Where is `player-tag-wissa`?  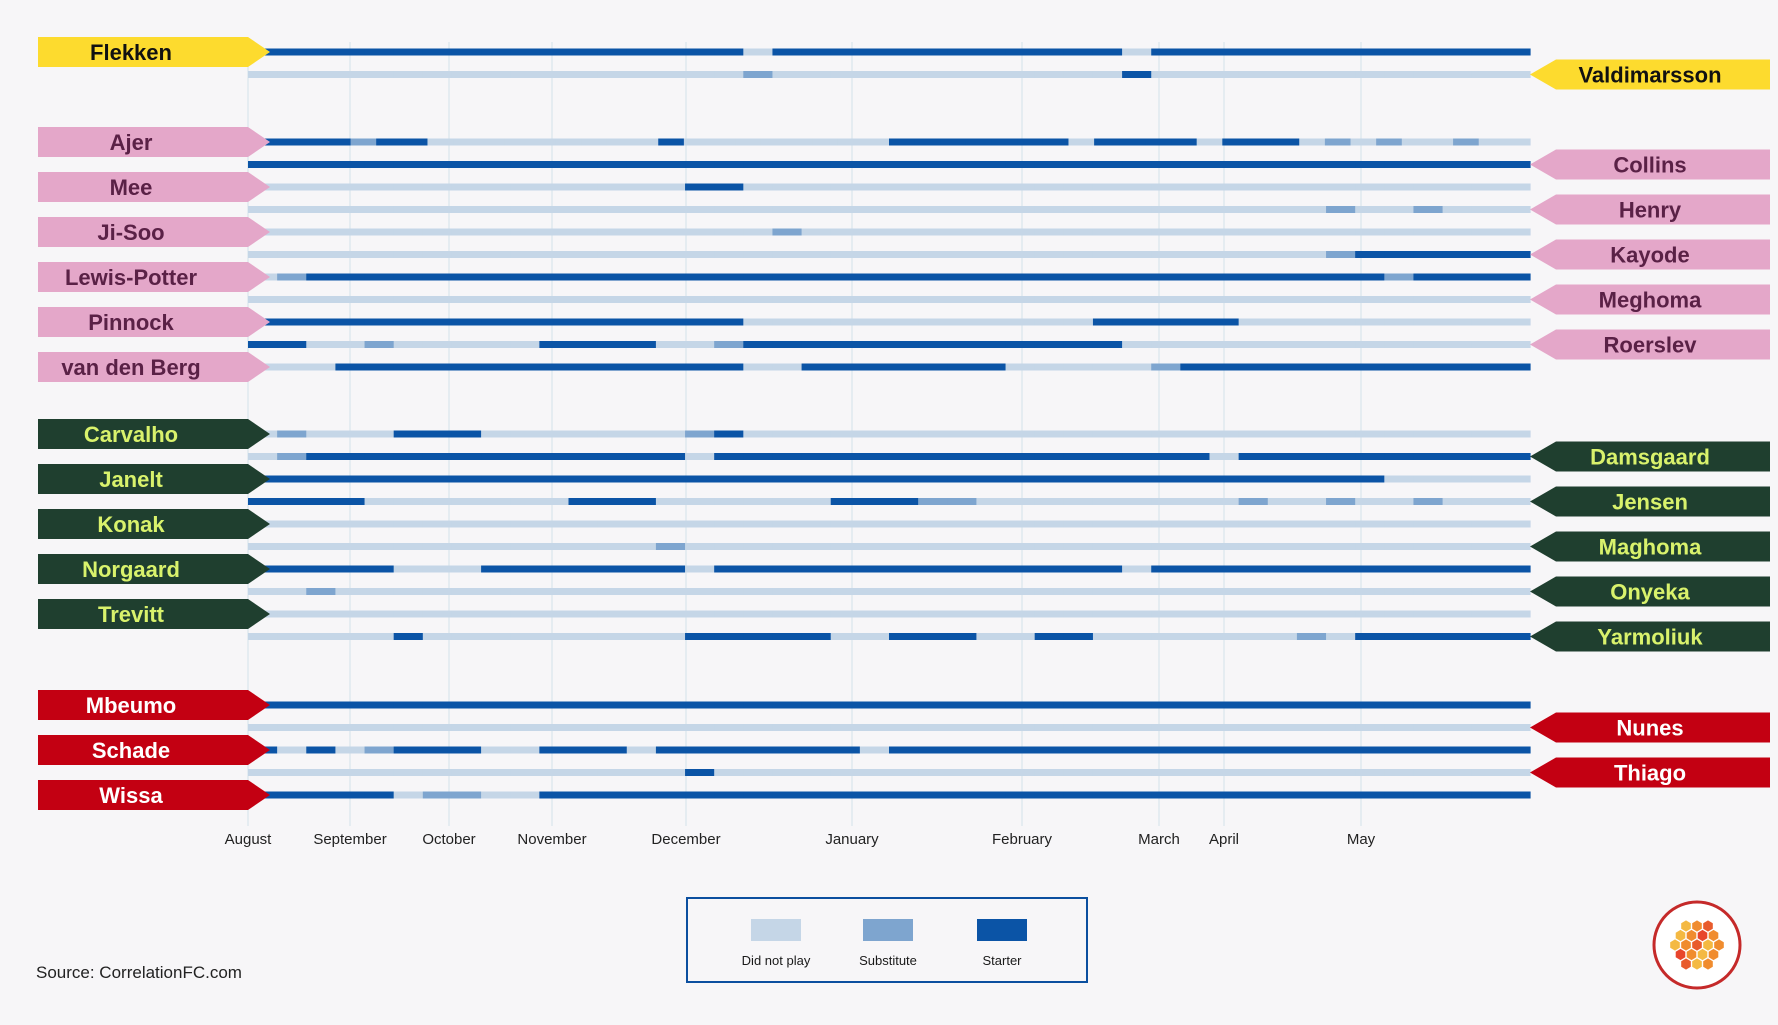 player-tag-wissa is located at coordinates (154, 795).